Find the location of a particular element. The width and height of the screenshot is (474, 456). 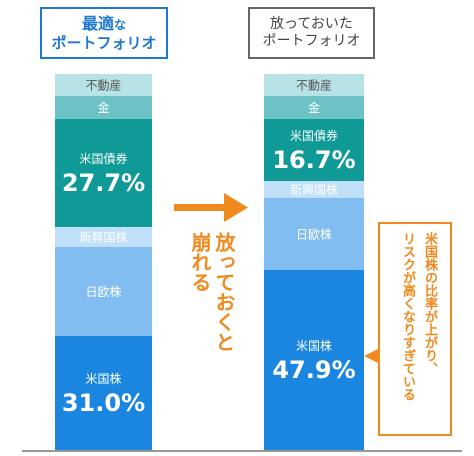

segment-label-jp-eu-stocks-left: 日欧株 is located at coordinates (103, 291).